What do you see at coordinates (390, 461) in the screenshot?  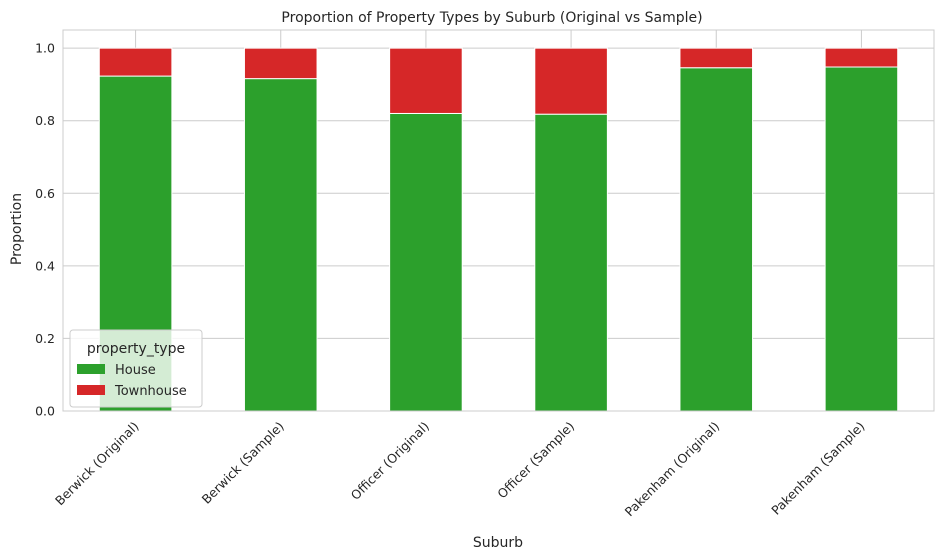 I see `x-tick-label: Officer (Original)` at bounding box center [390, 461].